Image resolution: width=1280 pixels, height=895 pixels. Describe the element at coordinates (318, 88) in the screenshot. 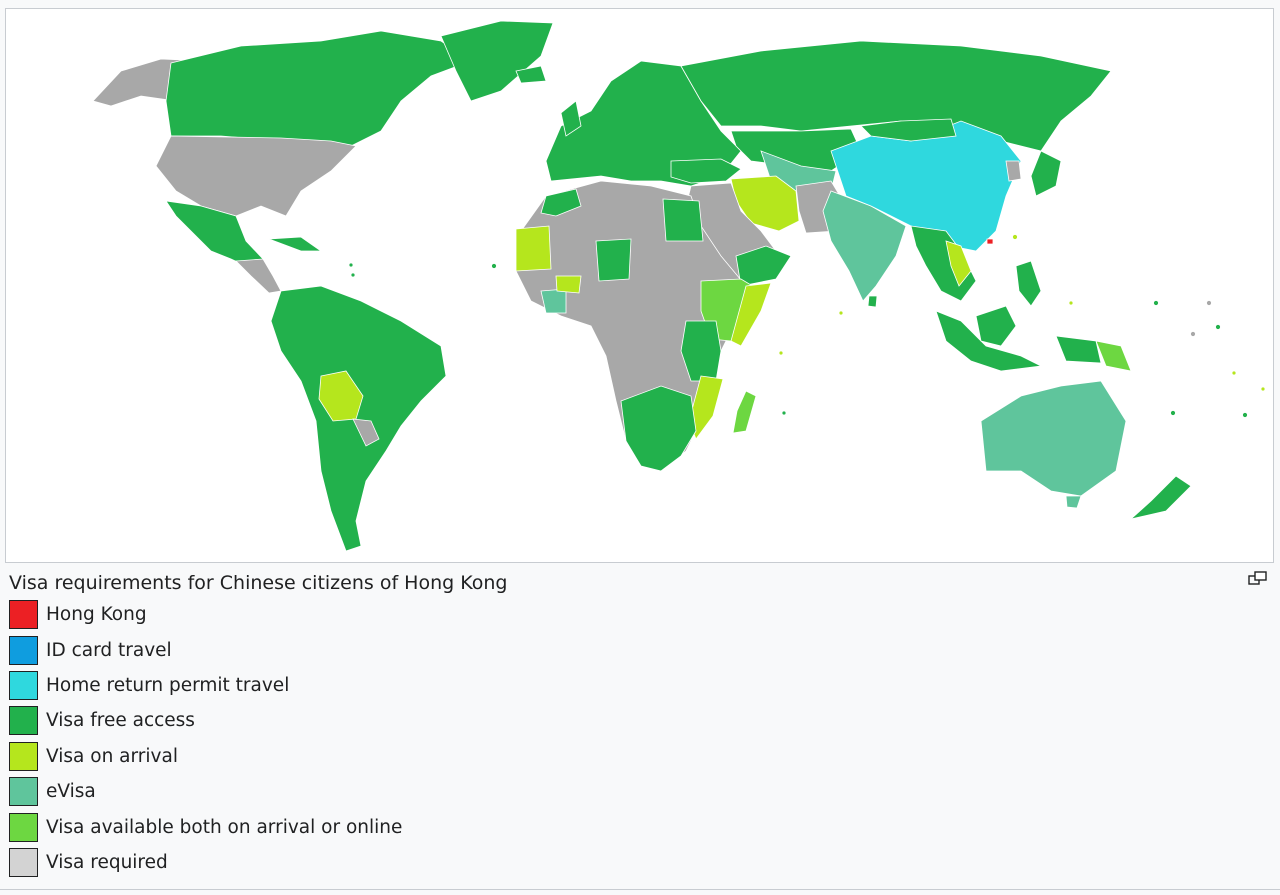

I see `region-canada` at that location.